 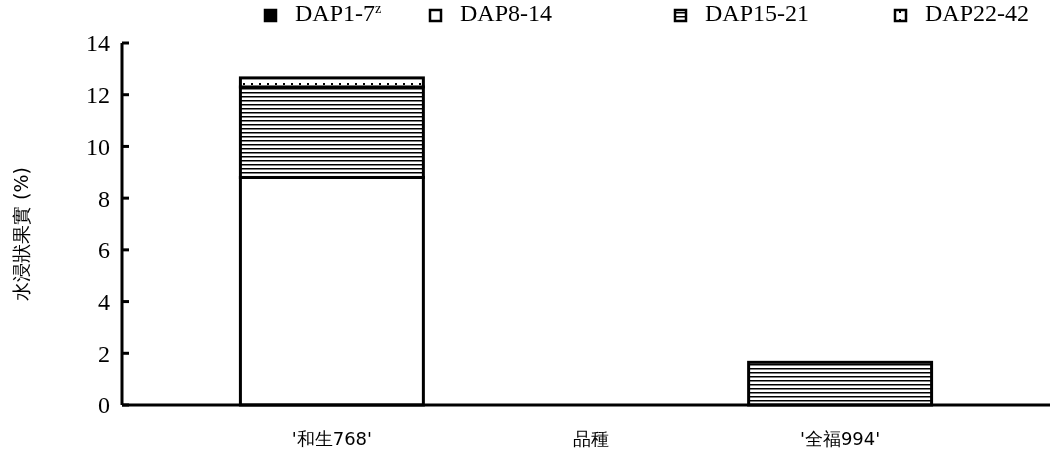 What do you see at coordinates (98, 146) in the screenshot?
I see `y-tick-label: 10` at bounding box center [98, 146].